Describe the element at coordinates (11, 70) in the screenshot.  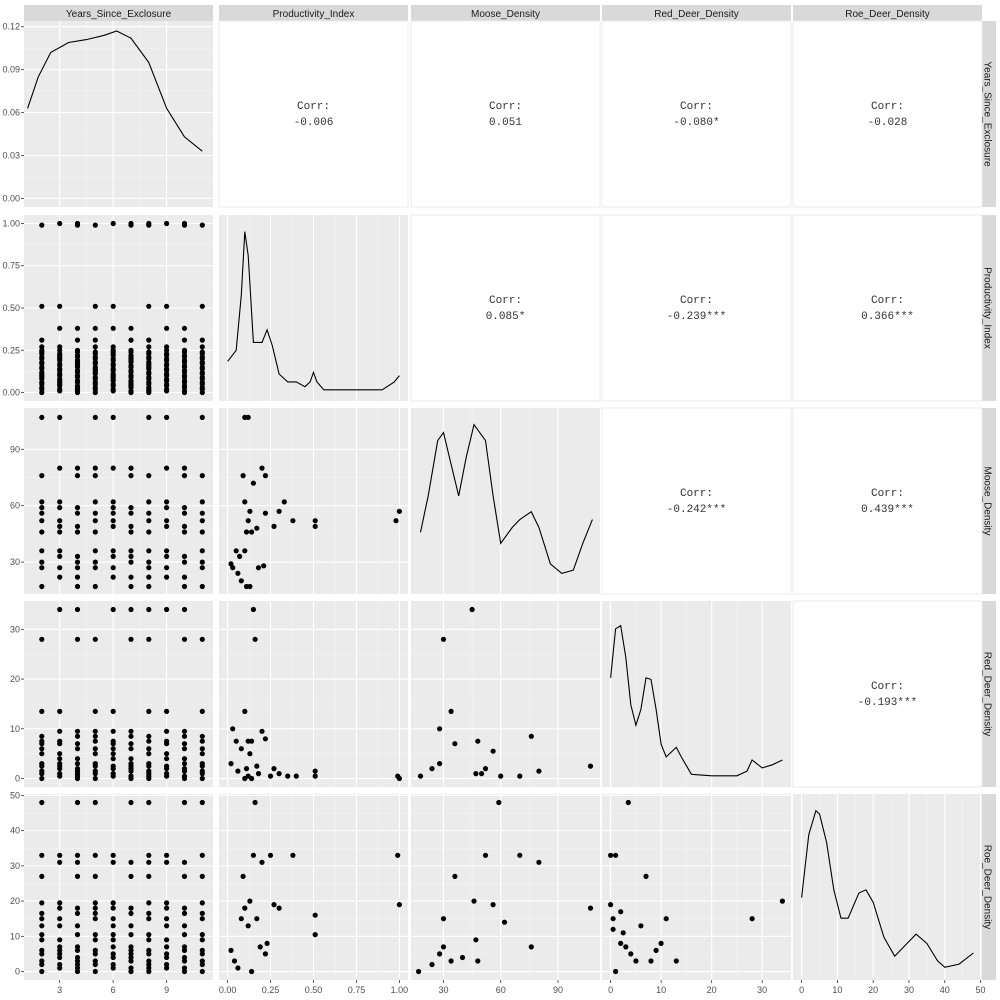
I see `y-tick-label: 0.09` at that location.